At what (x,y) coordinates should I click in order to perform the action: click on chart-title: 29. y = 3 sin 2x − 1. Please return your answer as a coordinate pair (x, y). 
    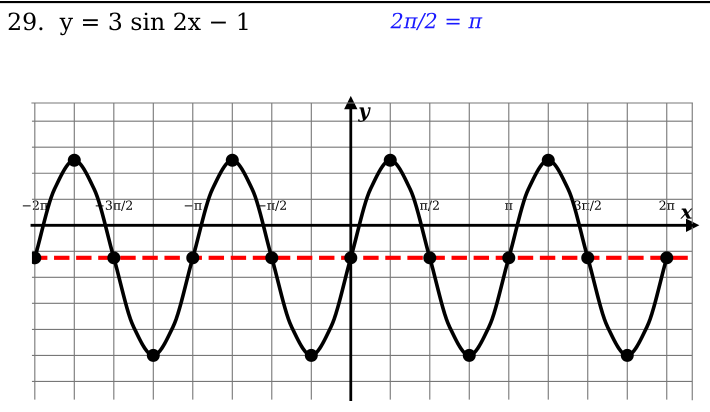
    Looking at the image, I should click on (128, 24).